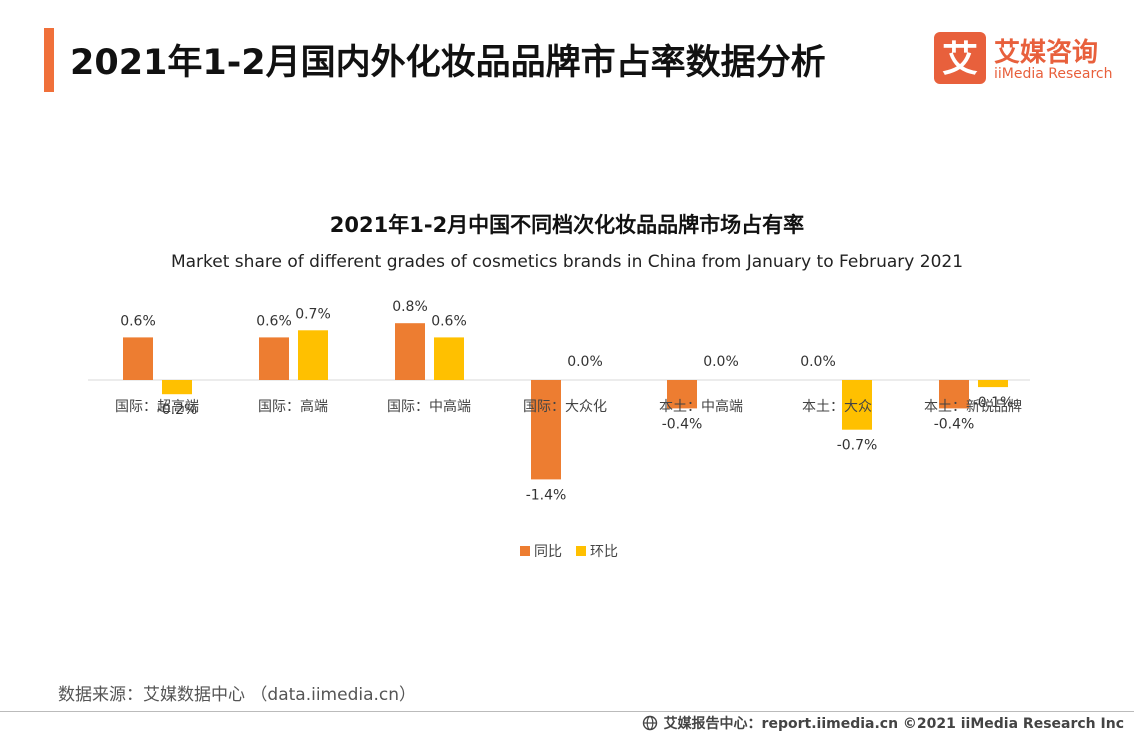 Image resolution: width=1134 pixels, height=737 pixels. What do you see at coordinates (565, 407) in the screenshot?
I see `category-label-3: 国际：大众化` at bounding box center [565, 407].